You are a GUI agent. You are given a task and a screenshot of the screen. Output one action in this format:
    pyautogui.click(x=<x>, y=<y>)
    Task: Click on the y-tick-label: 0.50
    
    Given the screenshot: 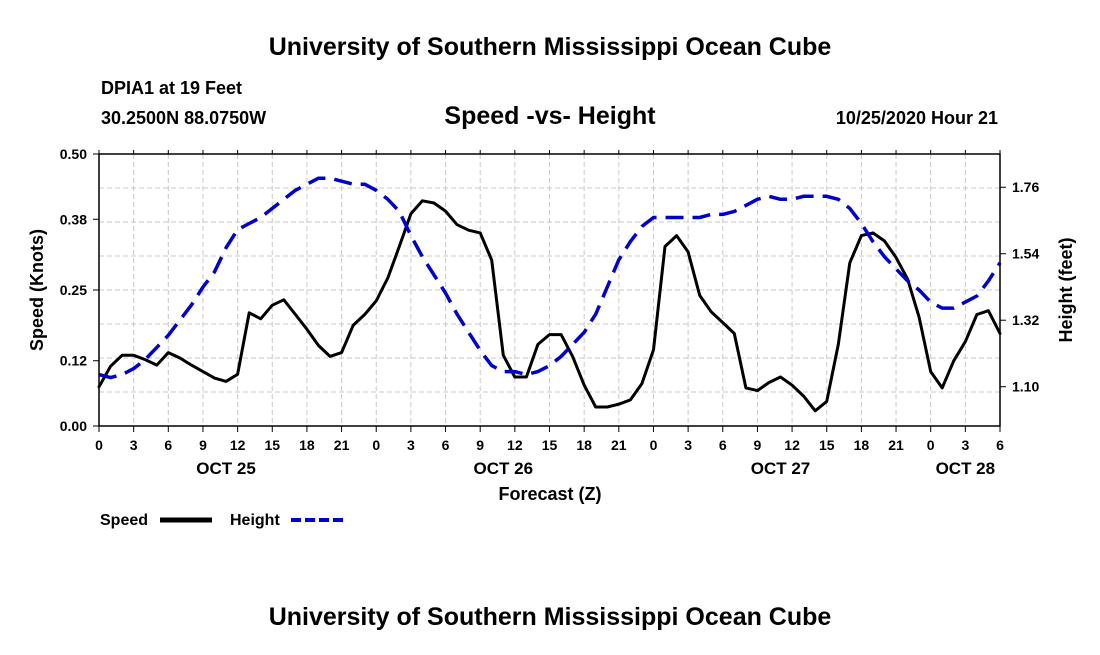 What is the action you would take?
    pyautogui.click(x=73, y=154)
    